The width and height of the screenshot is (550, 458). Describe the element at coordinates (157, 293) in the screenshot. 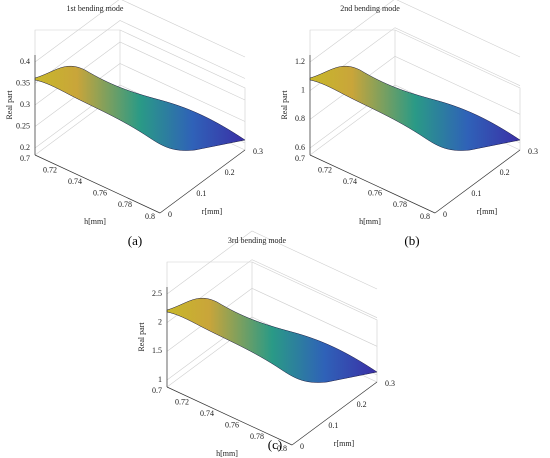

I see `z-tick-label: 2.5` at that location.